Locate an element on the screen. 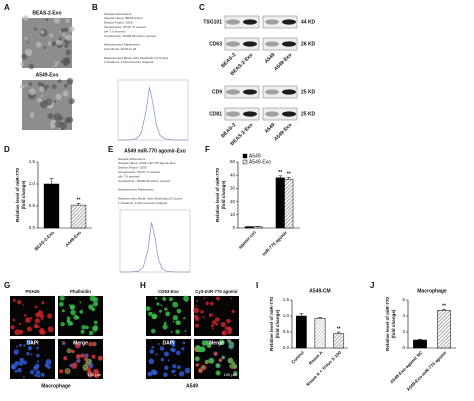 The height and width of the screenshot is (401, 474). parameter-text: pH: 7.0 entered is located at coordinates (115, 31).